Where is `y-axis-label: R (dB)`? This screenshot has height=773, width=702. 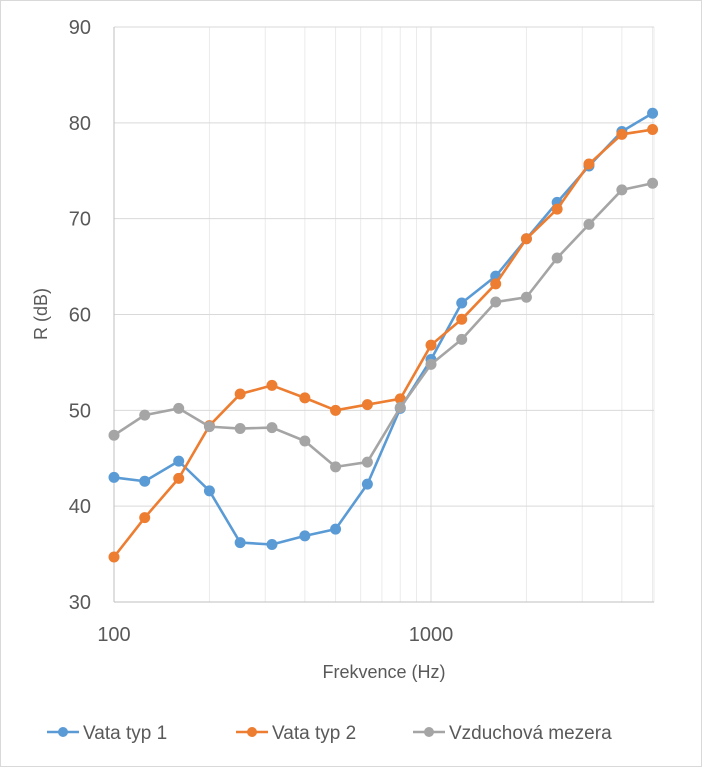
y-axis-label: R (dB) is located at coordinates (41, 314).